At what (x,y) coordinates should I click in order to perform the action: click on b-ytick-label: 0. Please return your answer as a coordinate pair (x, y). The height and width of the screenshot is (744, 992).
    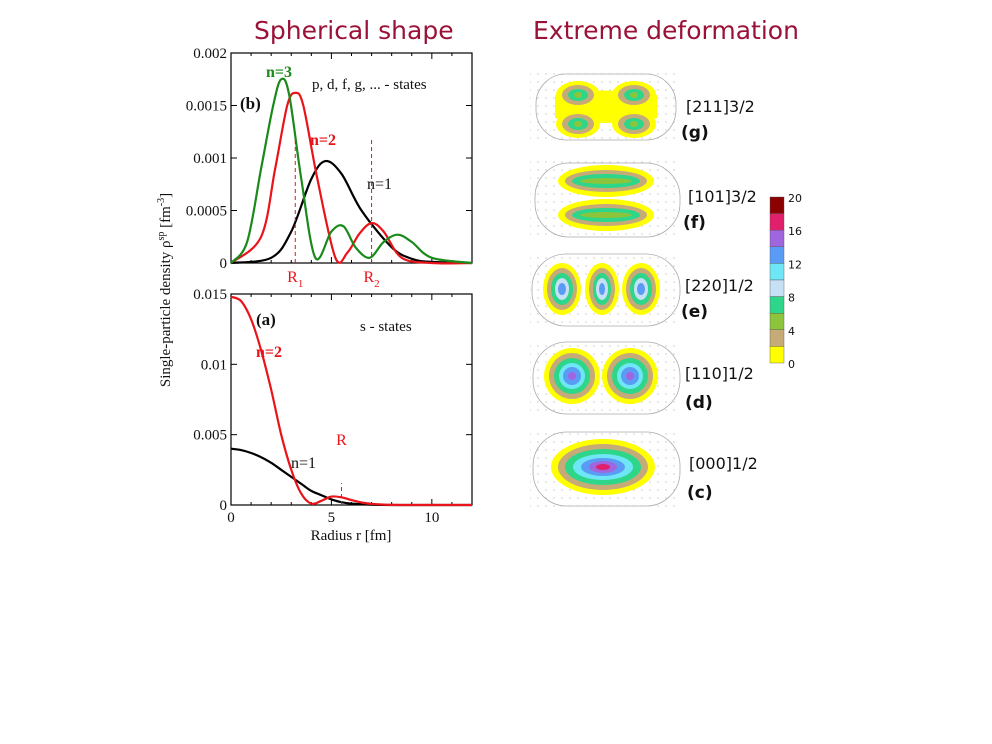
    Looking at the image, I should click on (224, 264).